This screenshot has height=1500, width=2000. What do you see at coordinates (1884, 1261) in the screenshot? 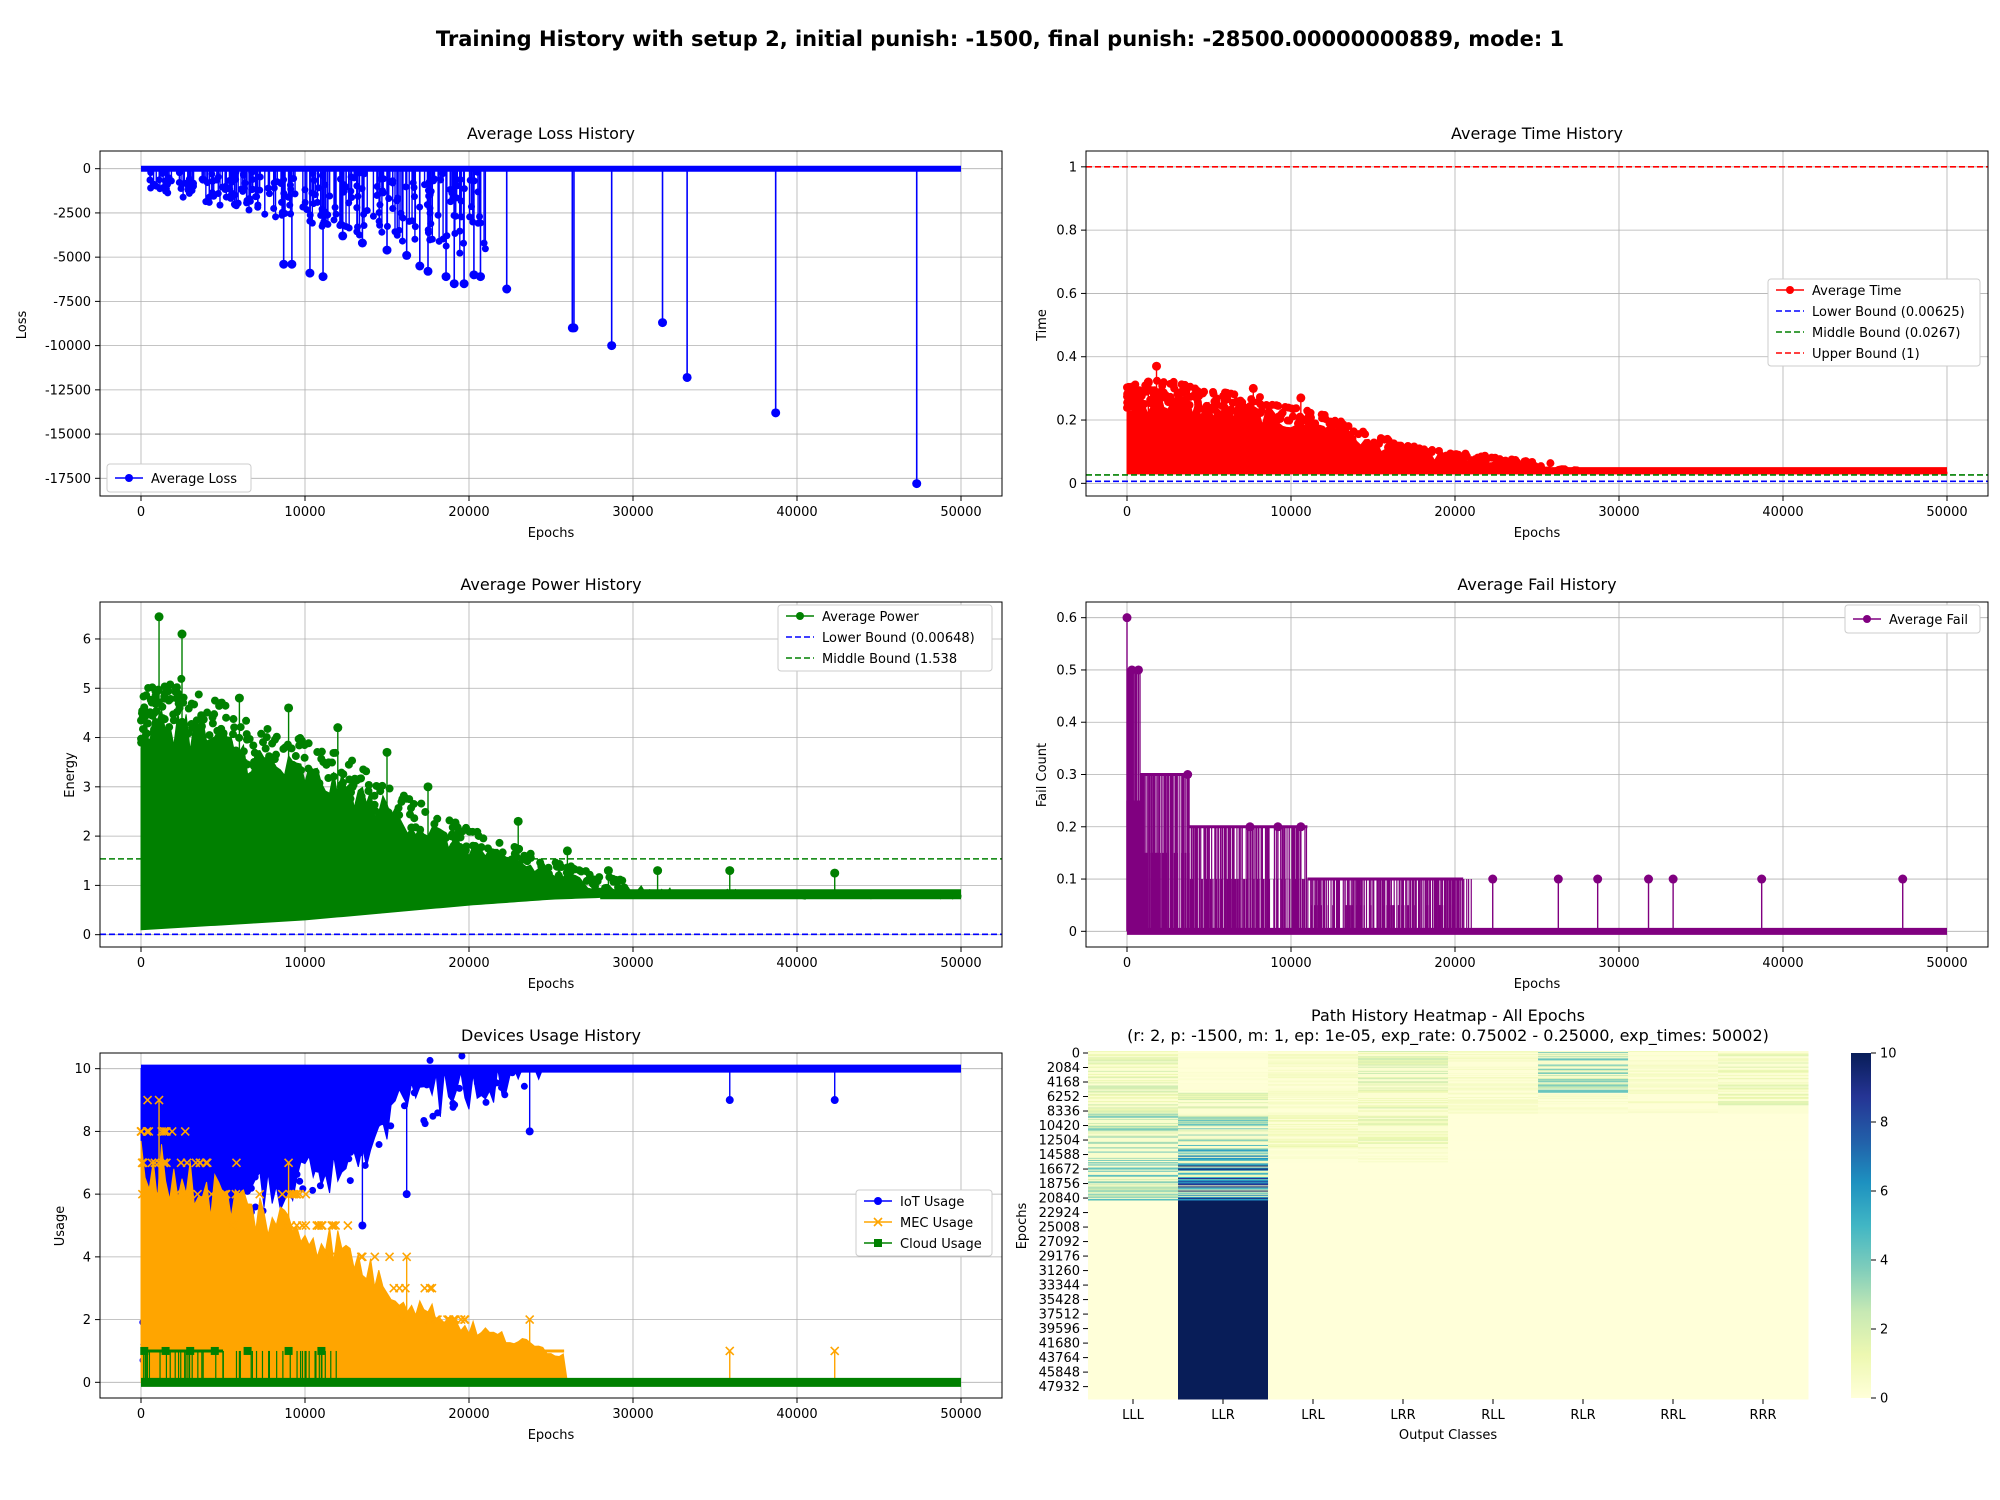
I see `colorbar-tick-label-2: 4` at bounding box center [1884, 1261].